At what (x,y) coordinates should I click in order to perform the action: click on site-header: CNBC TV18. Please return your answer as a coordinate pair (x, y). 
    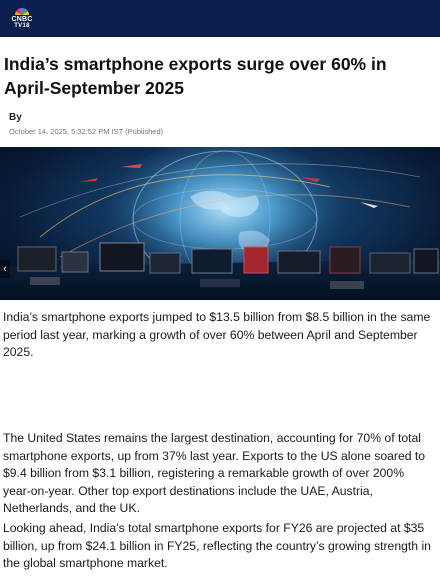
    Looking at the image, I should click on (220, 18).